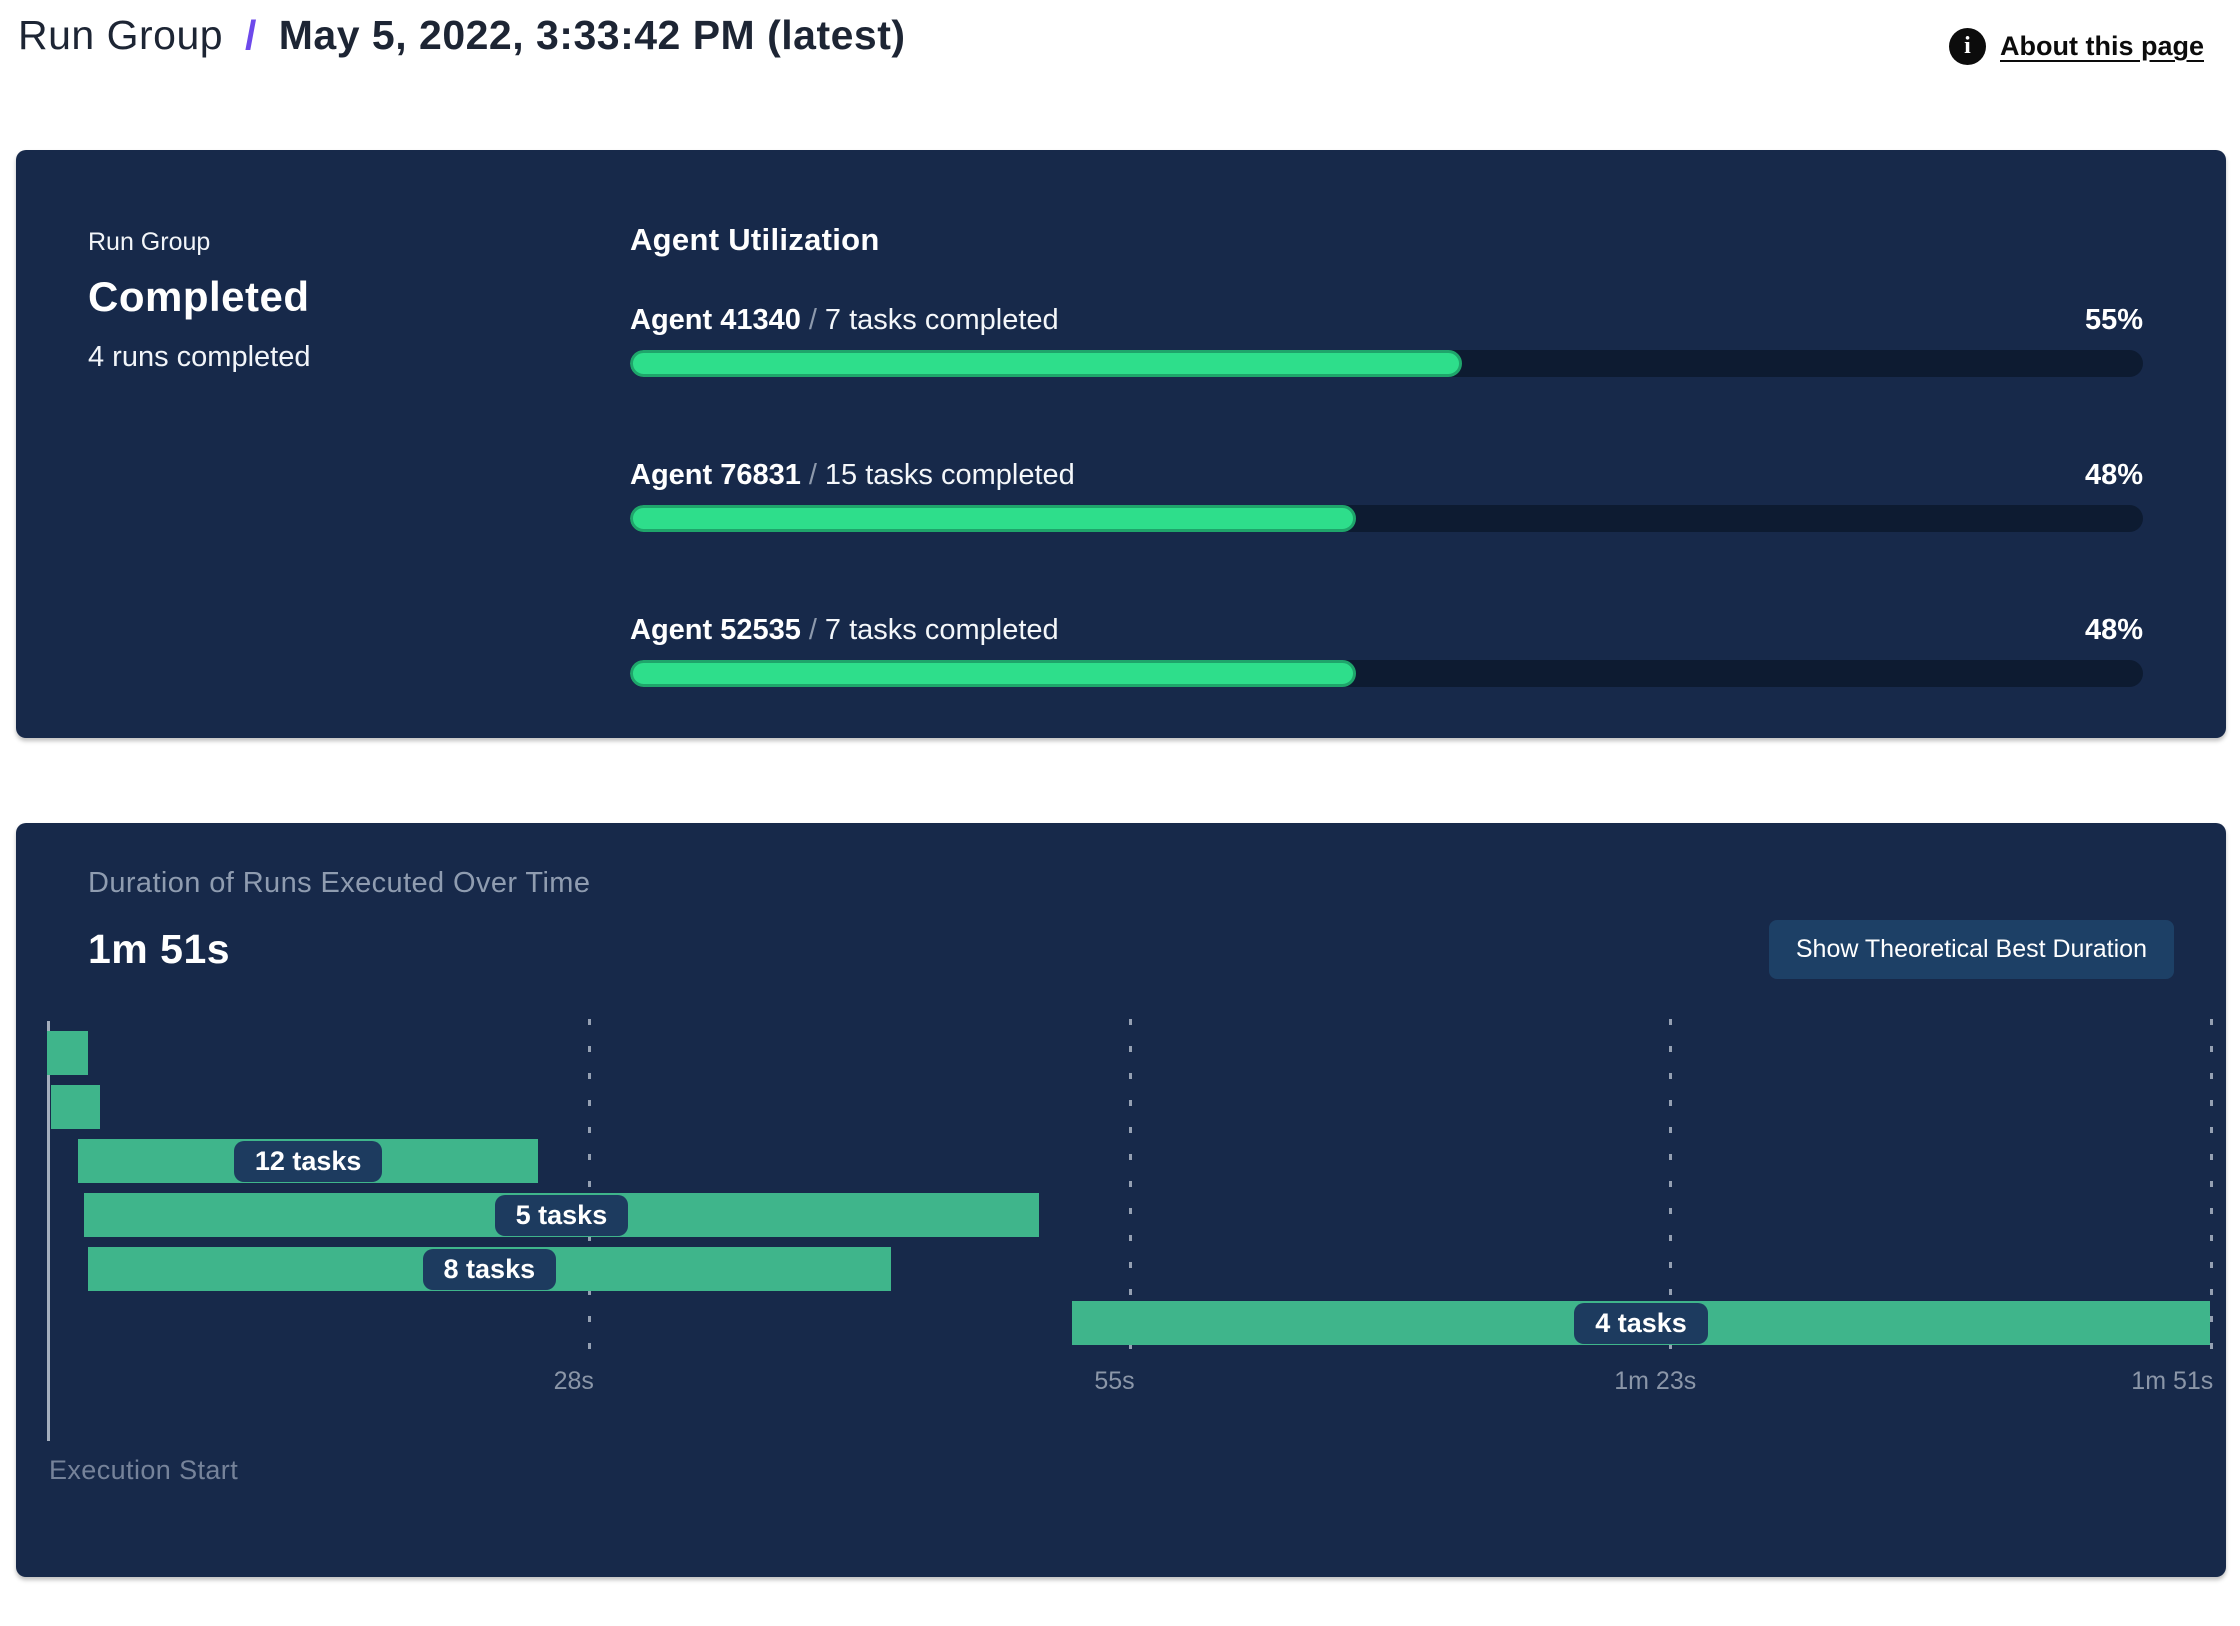 The image size is (2240, 1626). Describe the element at coordinates (2102, 46) in the screenshot. I see `about-link-label: About this page` at that location.